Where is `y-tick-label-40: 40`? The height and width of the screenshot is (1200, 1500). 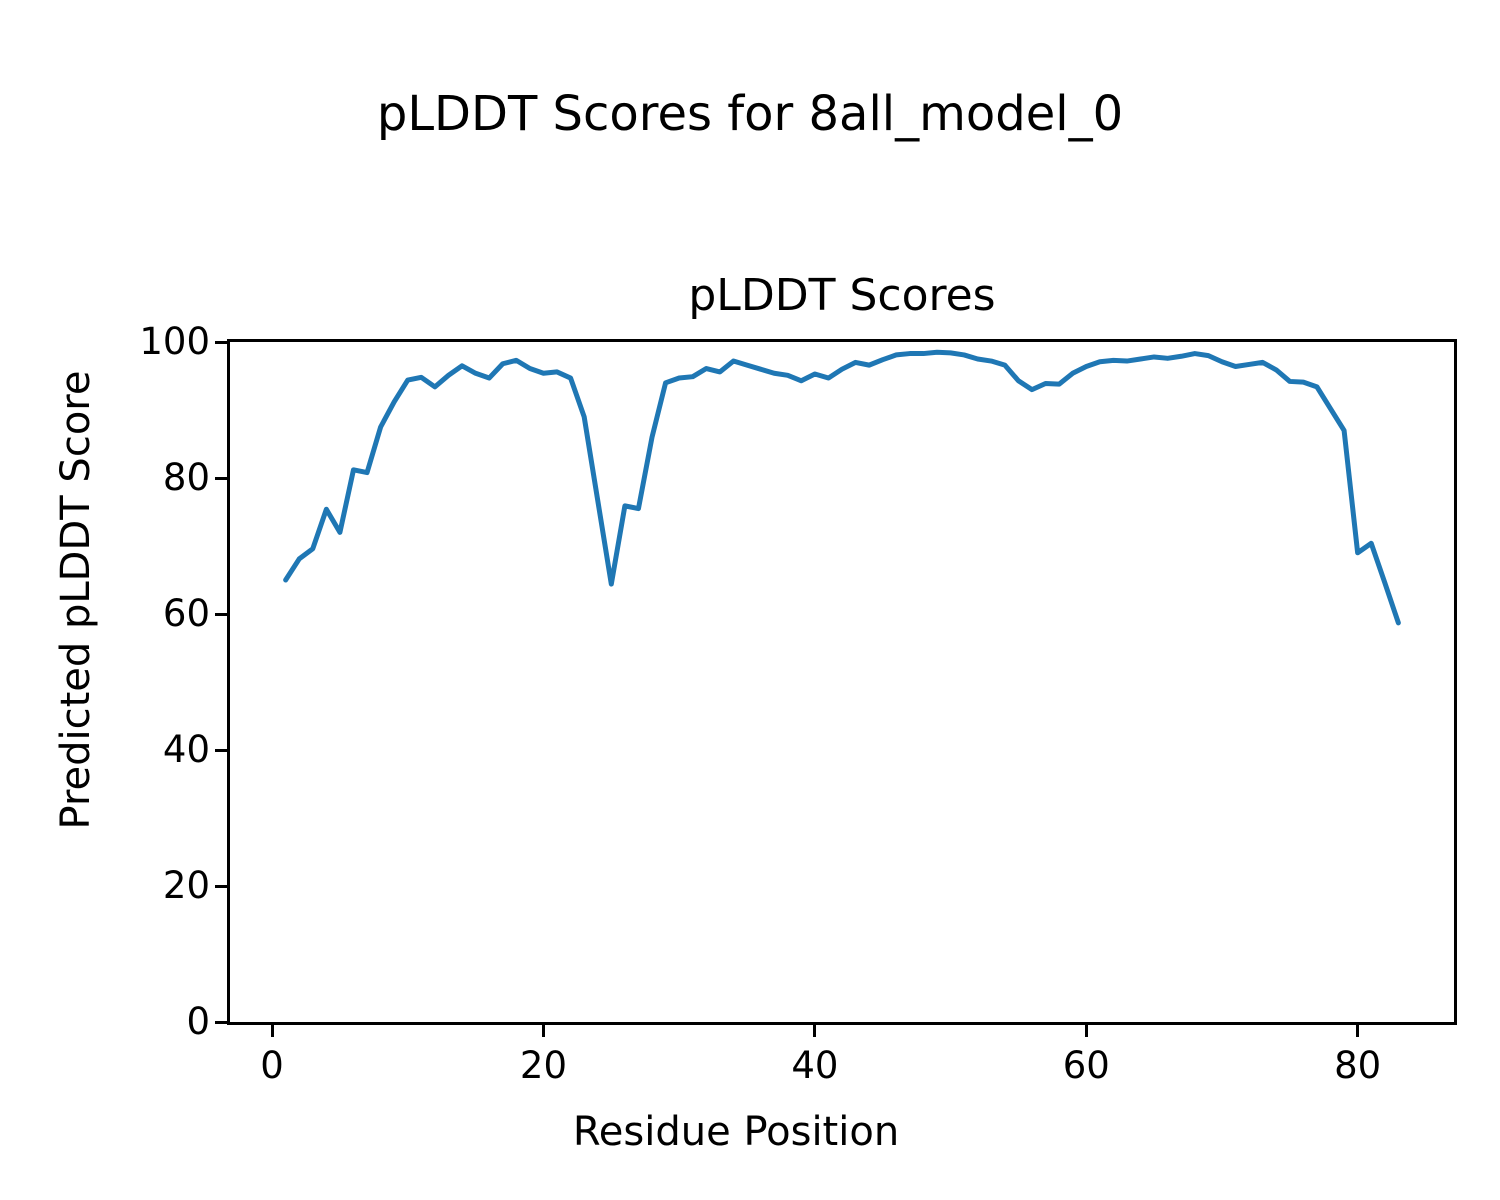
y-tick-label-40: 40 is located at coordinates (186, 749).